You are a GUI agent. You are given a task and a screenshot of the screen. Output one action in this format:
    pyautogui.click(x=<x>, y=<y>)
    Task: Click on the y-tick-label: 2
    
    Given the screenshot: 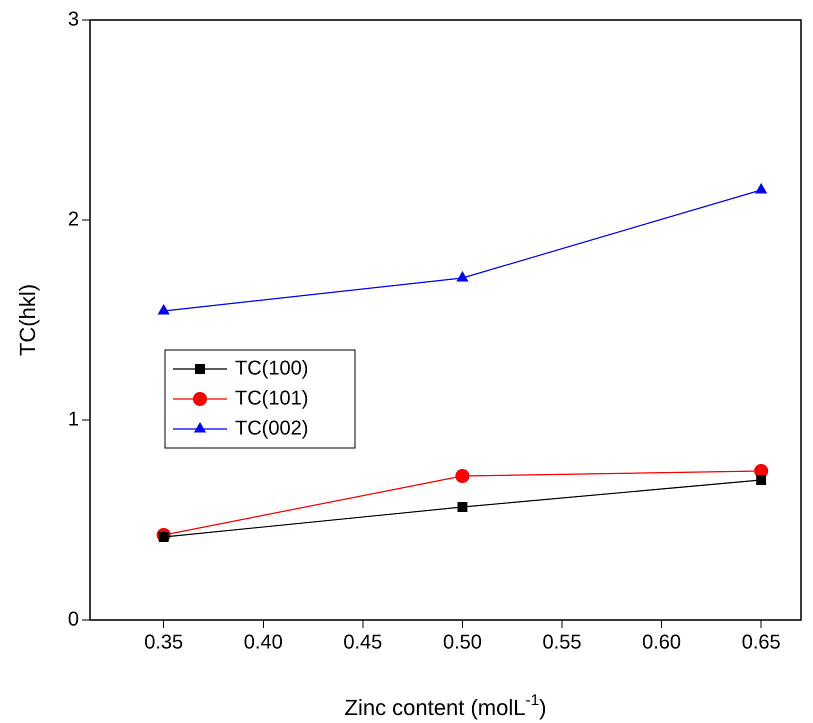 What is the action you would take?
    pyautogui.click(x=73, y=219)
    